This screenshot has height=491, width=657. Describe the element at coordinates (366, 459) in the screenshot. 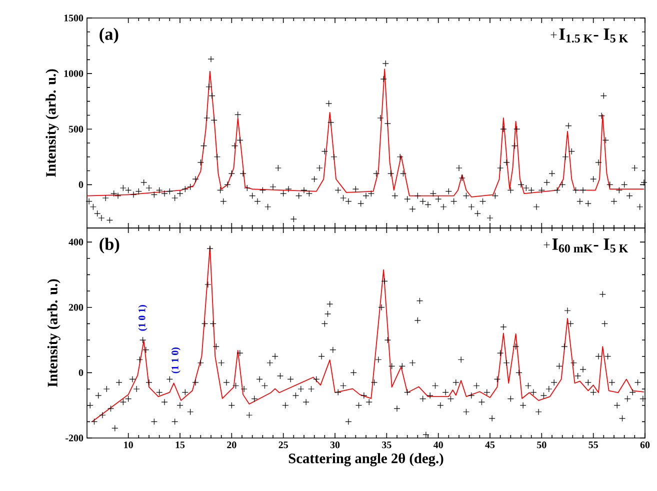

I see `x-axis-title: Scattering angle 2θ (deg.)` at that location.